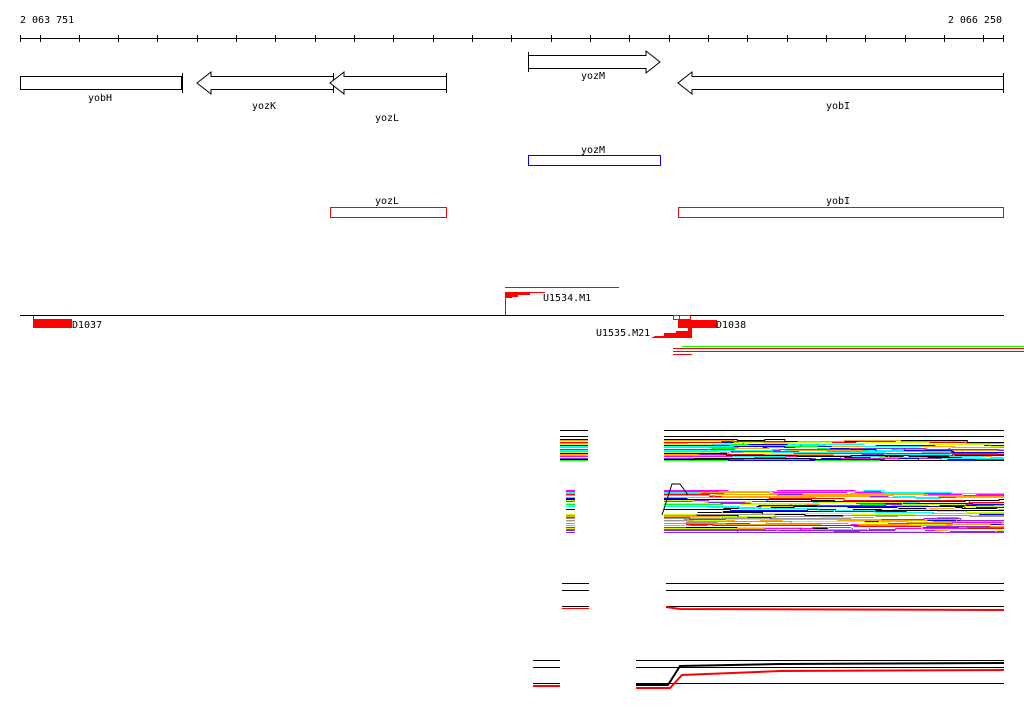 The image size is (1024, 714). What do you see at coordinates (838, 201) in the screenshot?
I see `annotation-label-yobI: yobI` at bounding box center [838, 201].